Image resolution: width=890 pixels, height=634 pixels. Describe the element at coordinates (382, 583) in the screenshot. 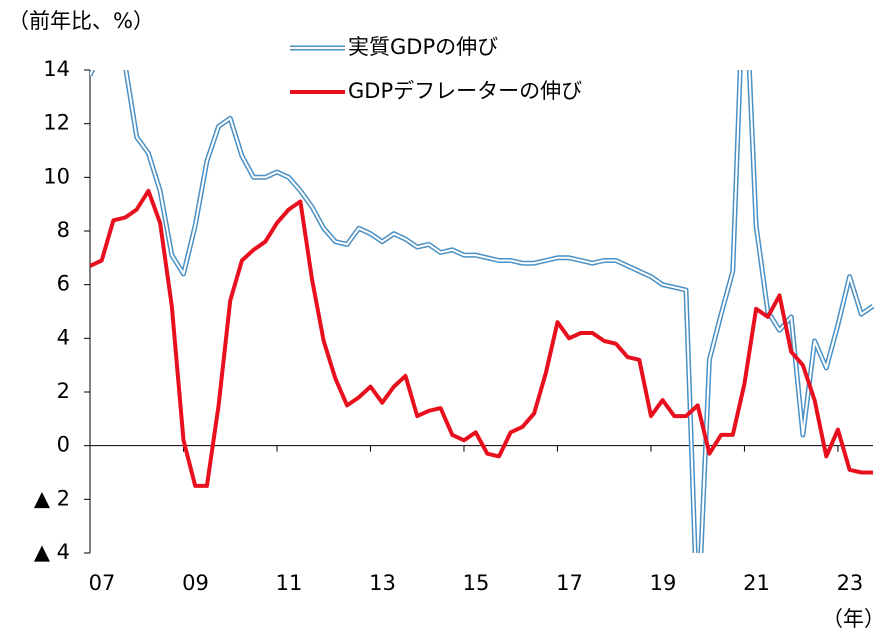

I see `x-tick-label: 13` at that location.